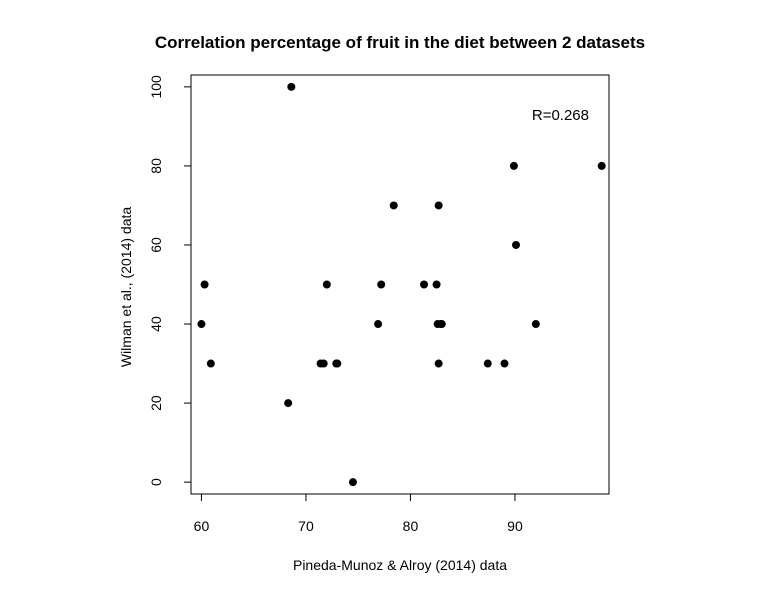 This screenshot has width=762, height=599. I want to click on y-tick-label-1: 20, so click(156, 403).